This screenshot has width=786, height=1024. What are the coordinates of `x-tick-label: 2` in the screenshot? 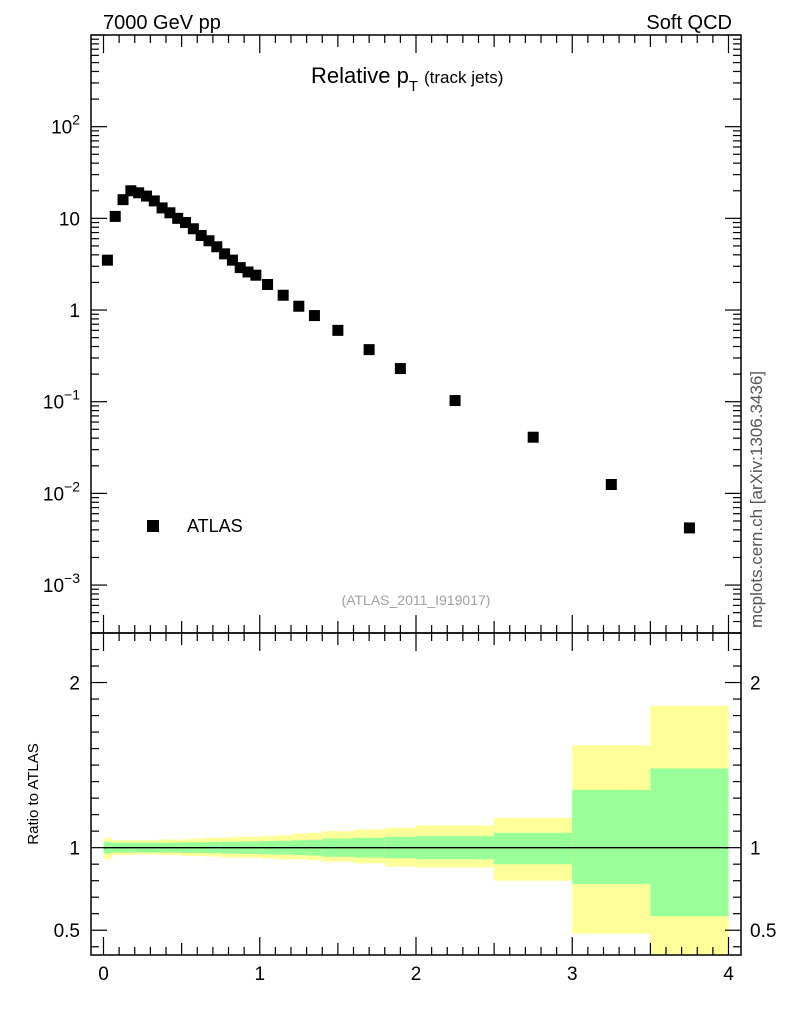 It's located at (416, 974).